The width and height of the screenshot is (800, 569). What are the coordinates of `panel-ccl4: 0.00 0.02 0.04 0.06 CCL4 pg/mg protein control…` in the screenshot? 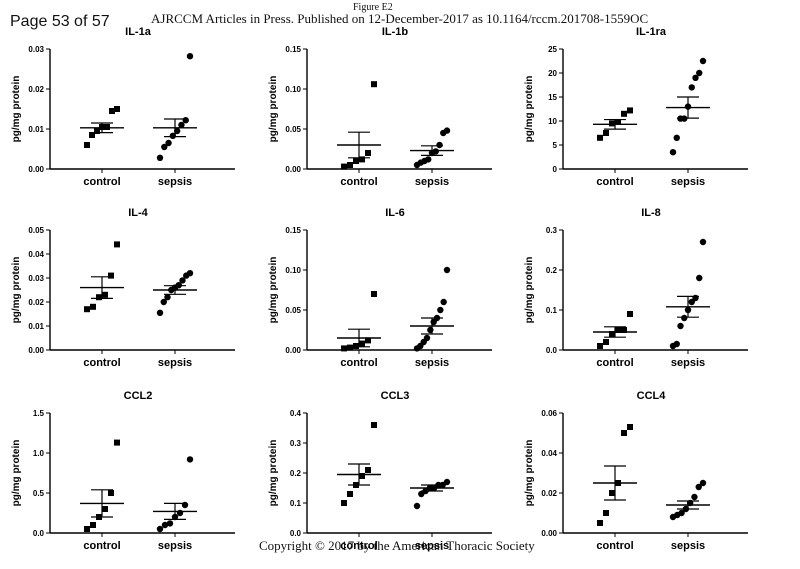 It's located at (636, 471).